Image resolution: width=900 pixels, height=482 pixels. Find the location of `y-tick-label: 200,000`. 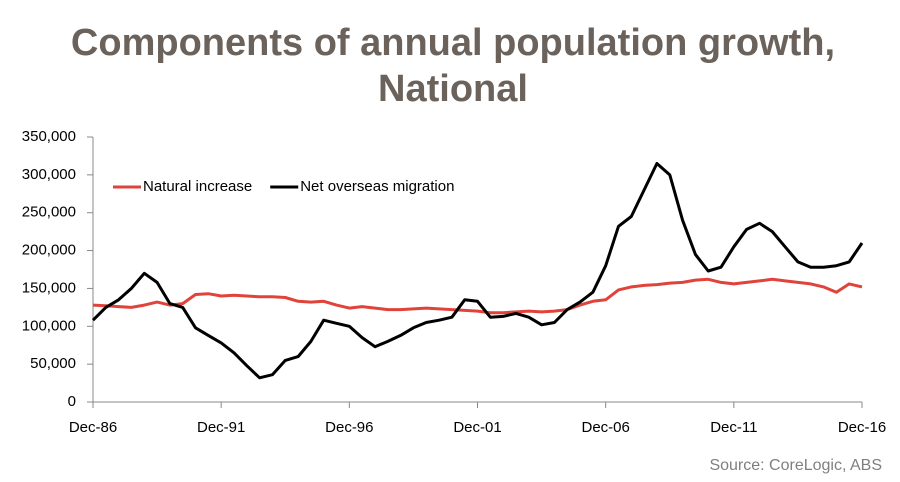

y-tick-label: 200,000 is located at coordinates (49, 250).